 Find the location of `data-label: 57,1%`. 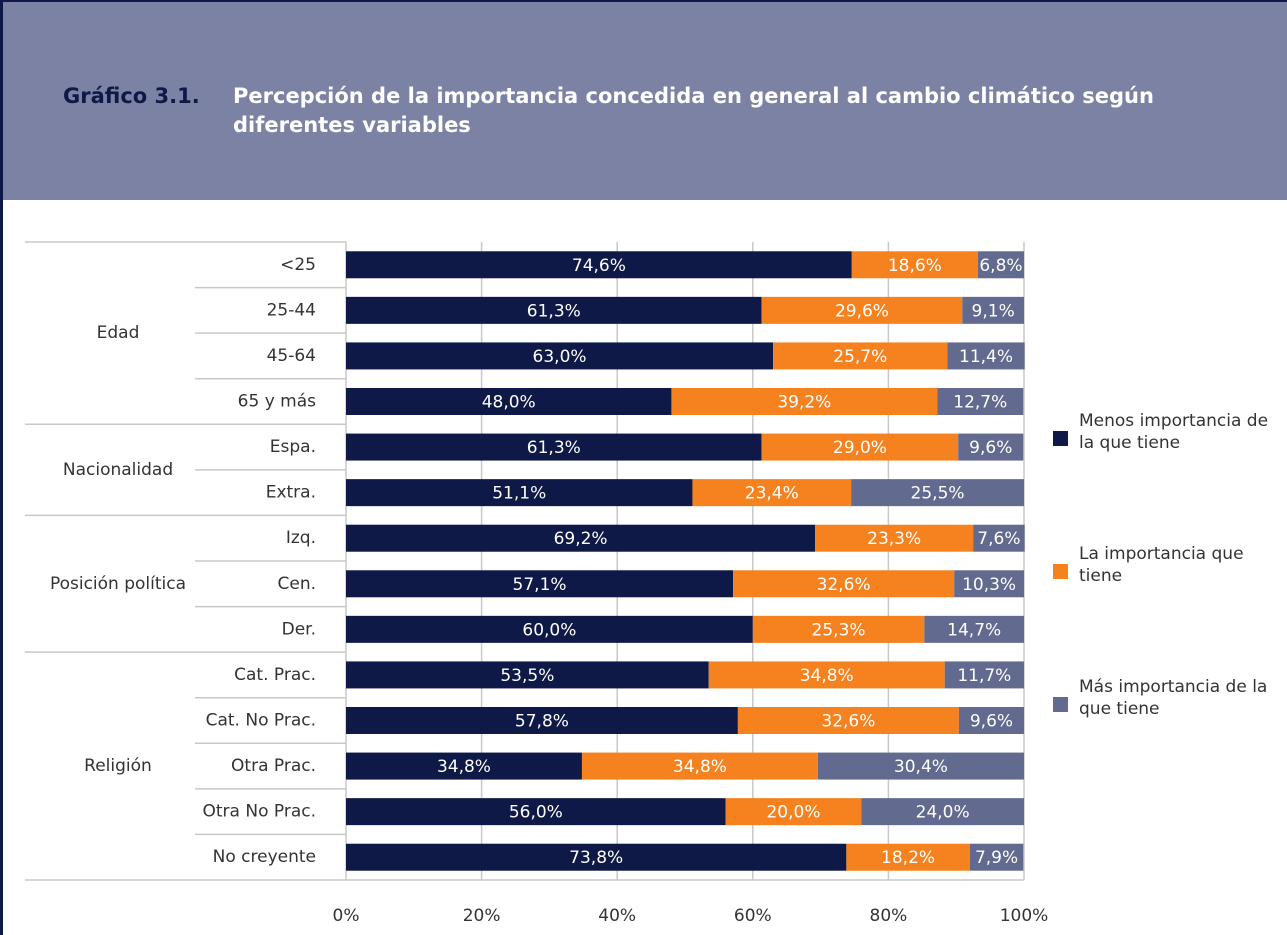

data-label: 57,1% is located at coordinates (540, 585).